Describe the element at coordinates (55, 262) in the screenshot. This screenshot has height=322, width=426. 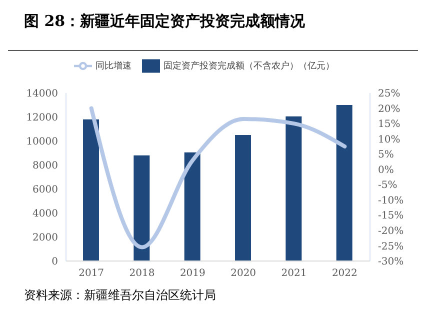
I see `y-tick-label: 0` at that location.